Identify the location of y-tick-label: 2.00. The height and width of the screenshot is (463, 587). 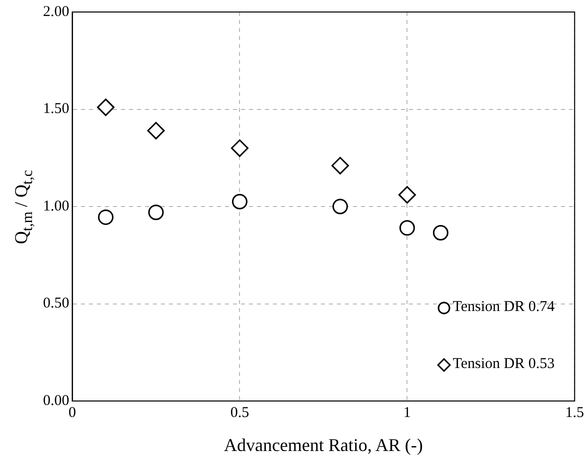
(56, 12).